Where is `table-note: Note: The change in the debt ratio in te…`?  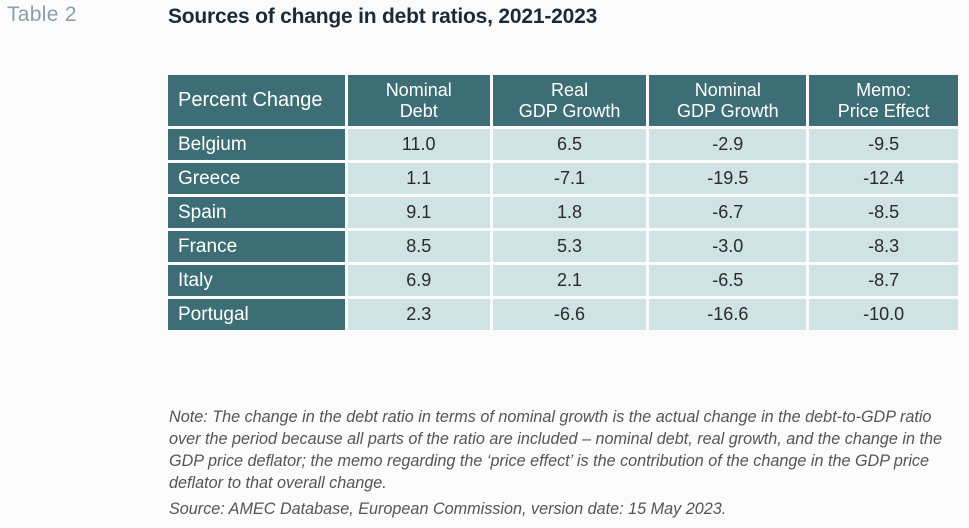 table-note: Note: The change in the debt ratio in te… is located at coordinates (556, 450).